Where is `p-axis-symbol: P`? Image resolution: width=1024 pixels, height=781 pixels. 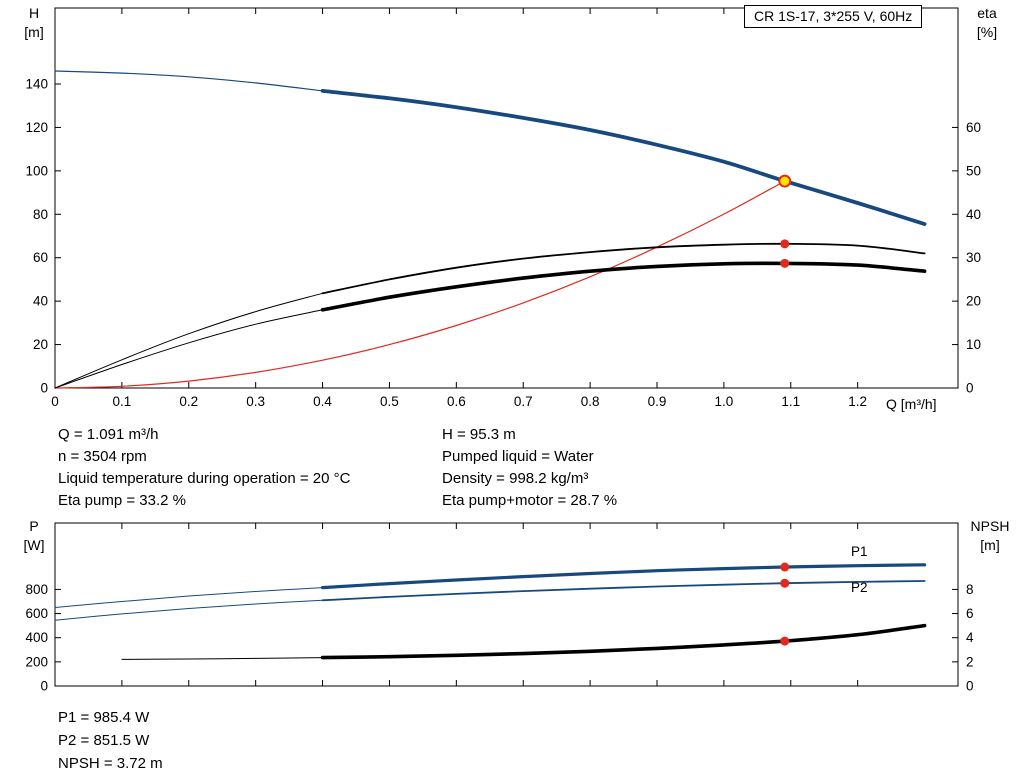
p-axis-symbol: P is located at coordinates (34, 526).